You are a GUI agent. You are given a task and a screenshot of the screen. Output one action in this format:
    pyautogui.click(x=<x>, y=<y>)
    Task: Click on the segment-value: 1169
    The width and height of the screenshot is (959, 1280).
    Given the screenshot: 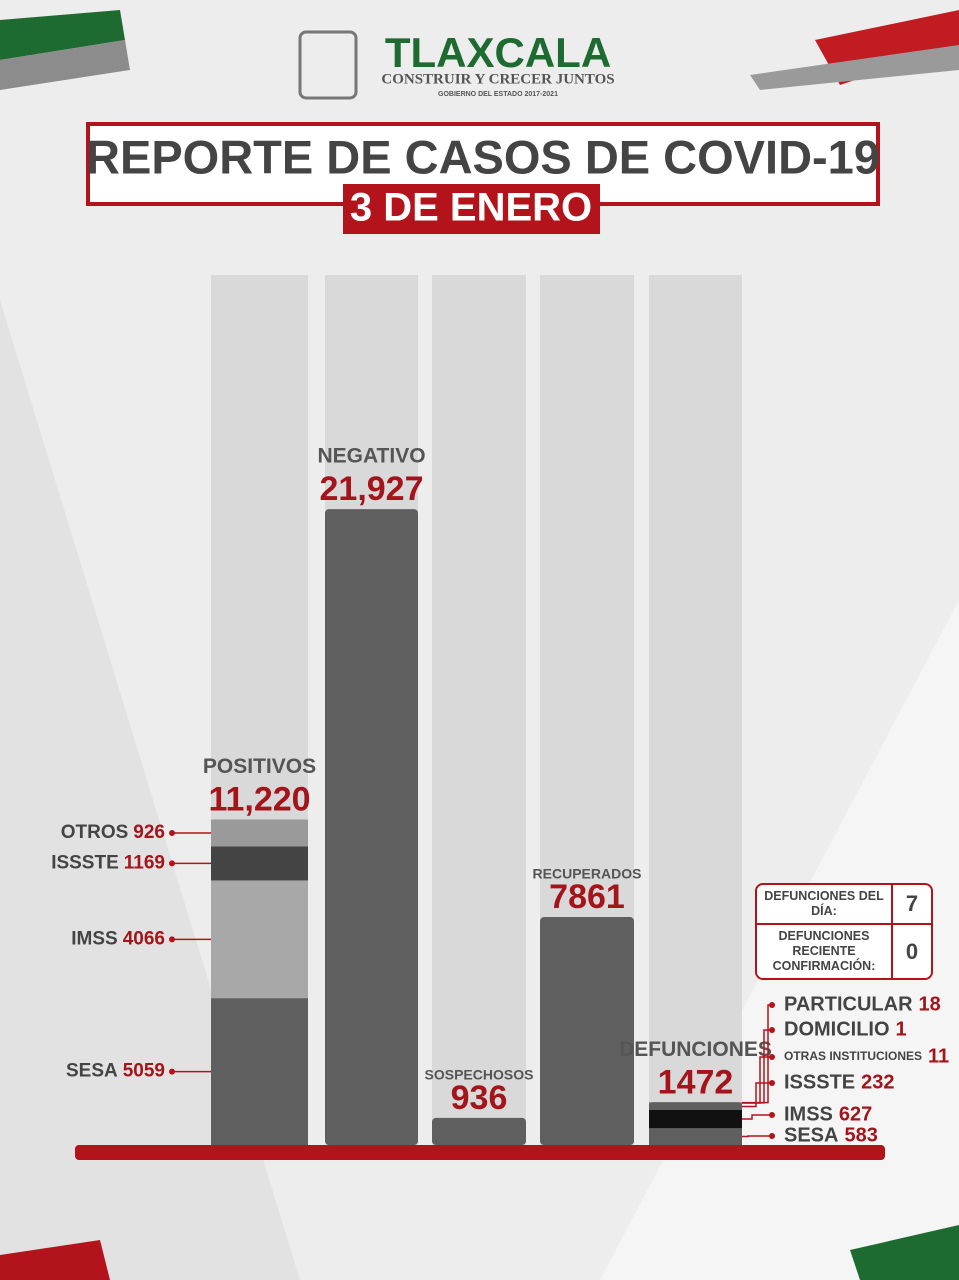 What is the action you would take?
    pyautogui.click(x=144, y=862)
    